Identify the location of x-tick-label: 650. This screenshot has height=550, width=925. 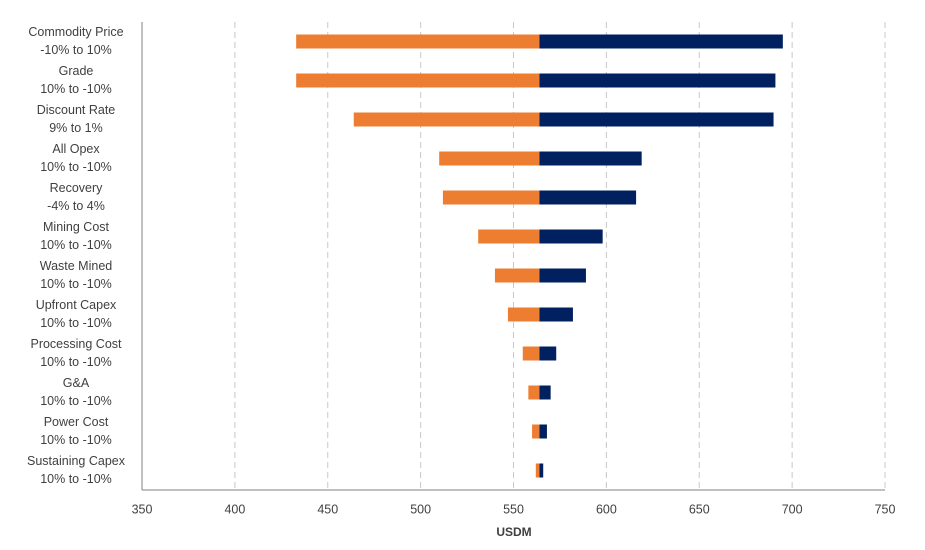
(699, 509).